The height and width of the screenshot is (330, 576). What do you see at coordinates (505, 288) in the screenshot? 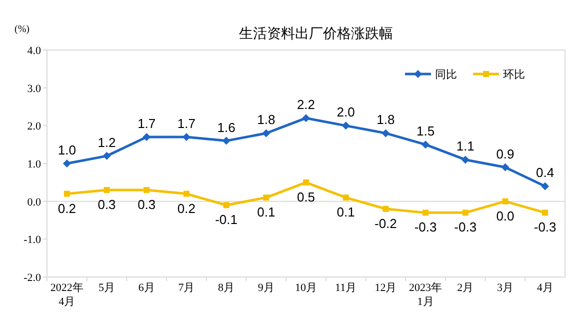
I see `x-tick-label: 3月` at bounding box center [505, 288].